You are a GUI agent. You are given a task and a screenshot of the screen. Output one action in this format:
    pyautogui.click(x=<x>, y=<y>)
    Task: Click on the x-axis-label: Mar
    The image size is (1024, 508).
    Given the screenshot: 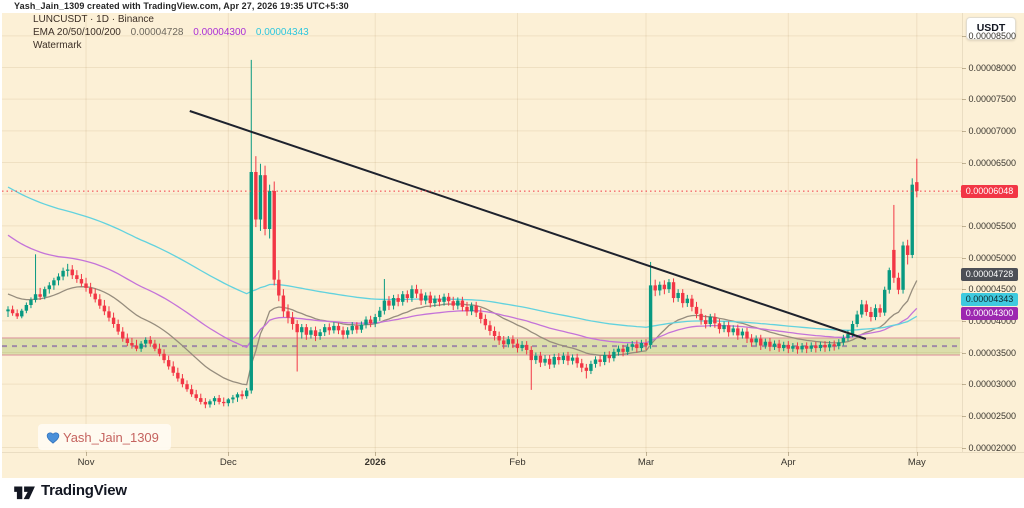 What is the action you would take?
    pyautogui.click(x=646, y=462)
    